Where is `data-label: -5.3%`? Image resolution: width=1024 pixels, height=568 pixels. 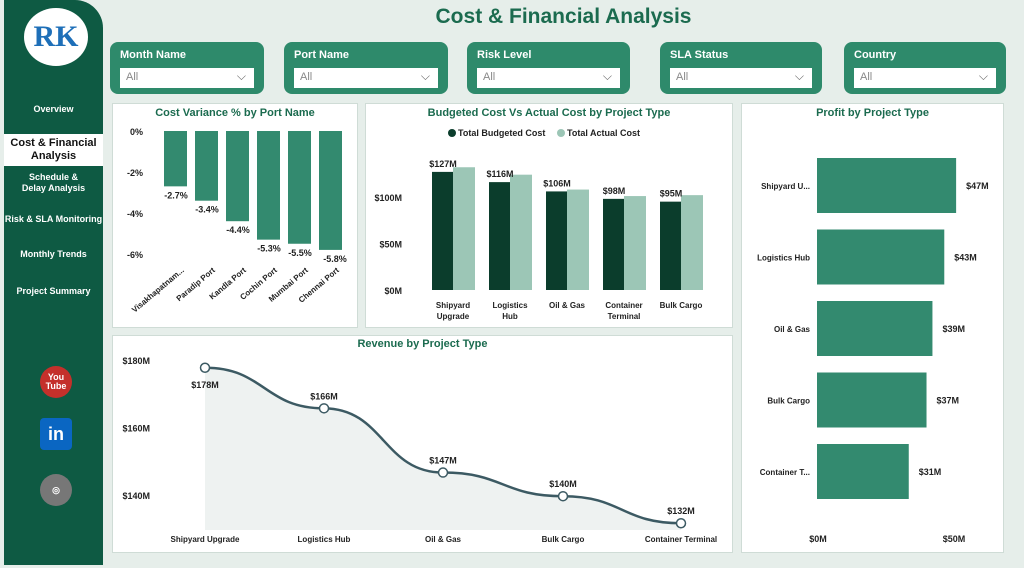 data-label: -5.3% is located at coordinates (269, 249).